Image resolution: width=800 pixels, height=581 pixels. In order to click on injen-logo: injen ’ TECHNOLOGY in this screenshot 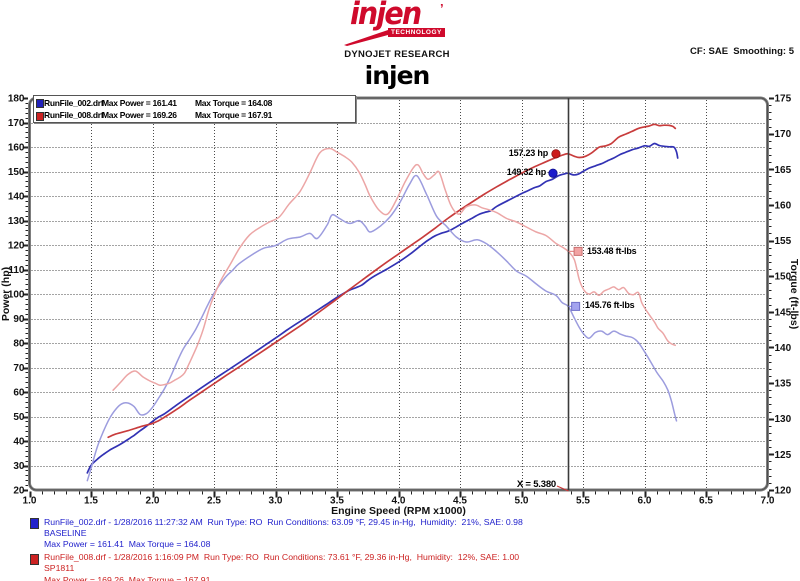, I will do `click(400, 23)`.